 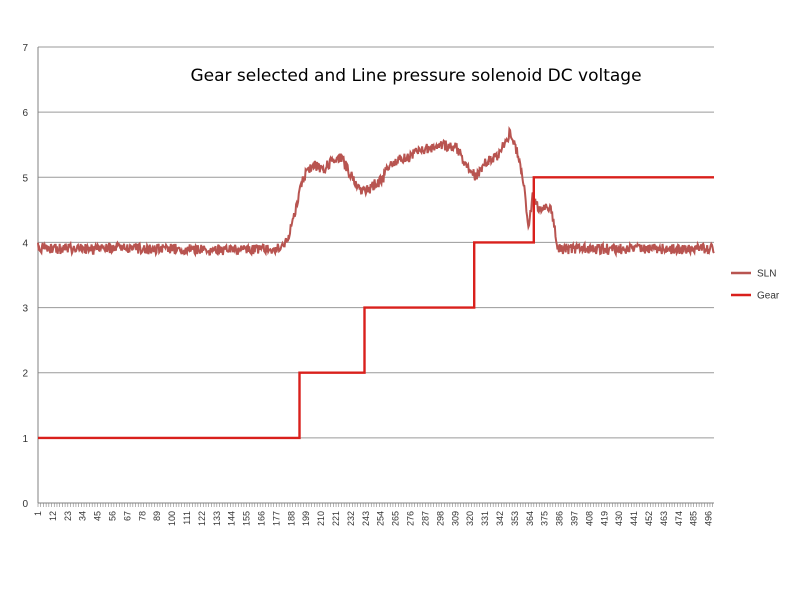 I want to click on x-tick-label: 364, so click(x=530, y=518).